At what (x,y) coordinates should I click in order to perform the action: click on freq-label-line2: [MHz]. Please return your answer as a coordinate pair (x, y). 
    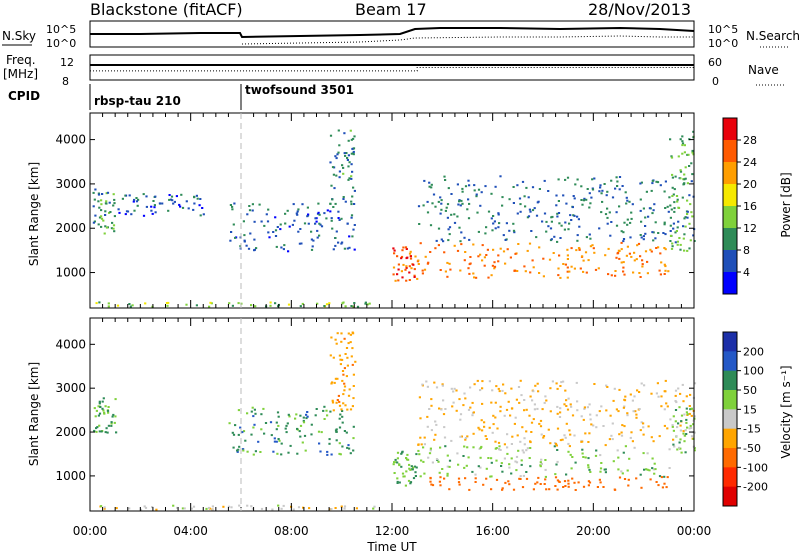
    Looking at the image, I should click on (20, 74).